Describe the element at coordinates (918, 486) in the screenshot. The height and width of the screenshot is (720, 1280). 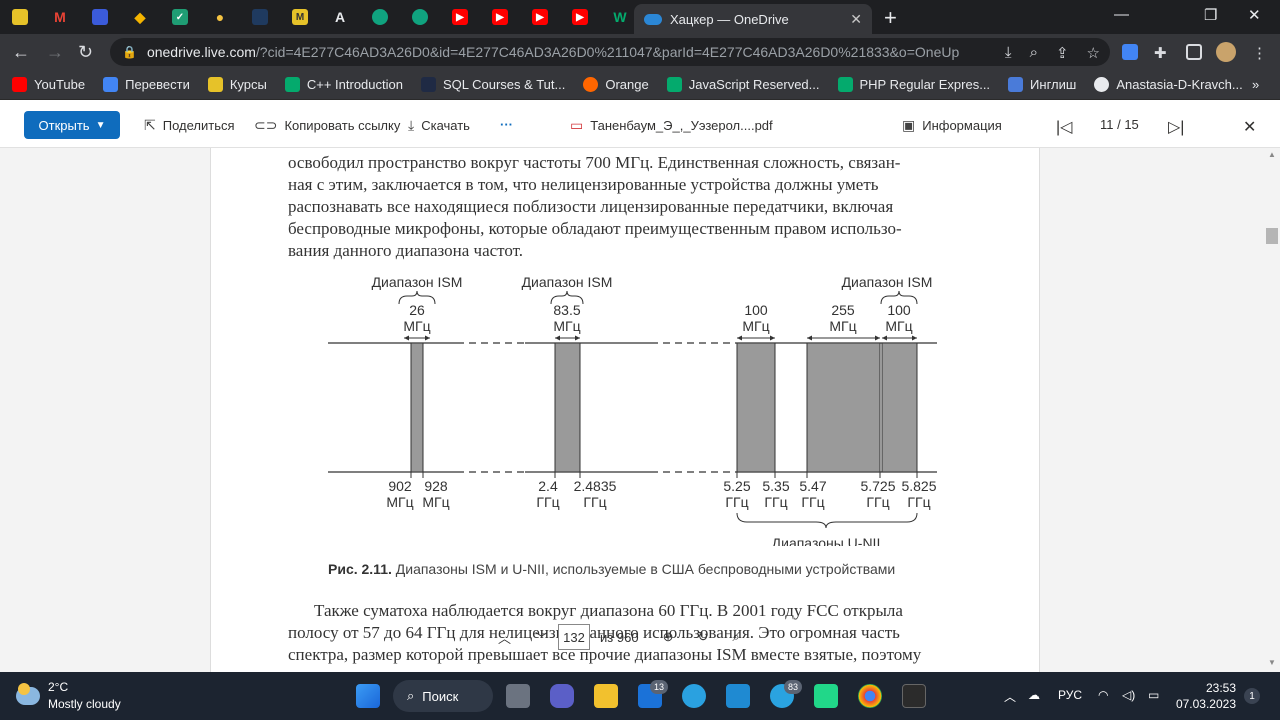
I see `tick-value: 5.825` at that location.